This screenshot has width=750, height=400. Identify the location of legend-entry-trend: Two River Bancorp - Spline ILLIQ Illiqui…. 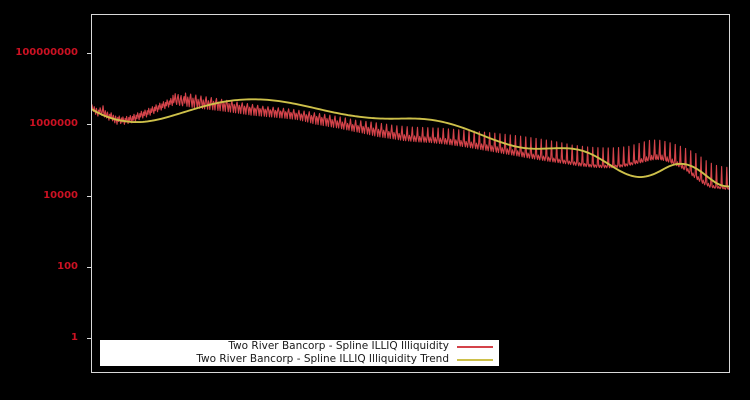
(299, 359).